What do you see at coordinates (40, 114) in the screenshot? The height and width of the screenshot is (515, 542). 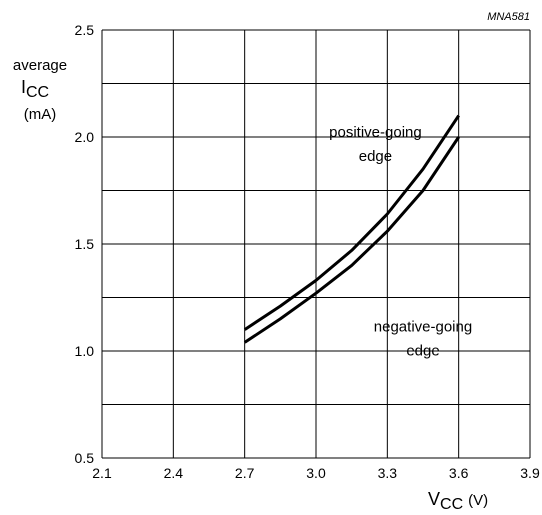 I see `y-axis-label-unit: (mA)` at bounding box center [40, 114].